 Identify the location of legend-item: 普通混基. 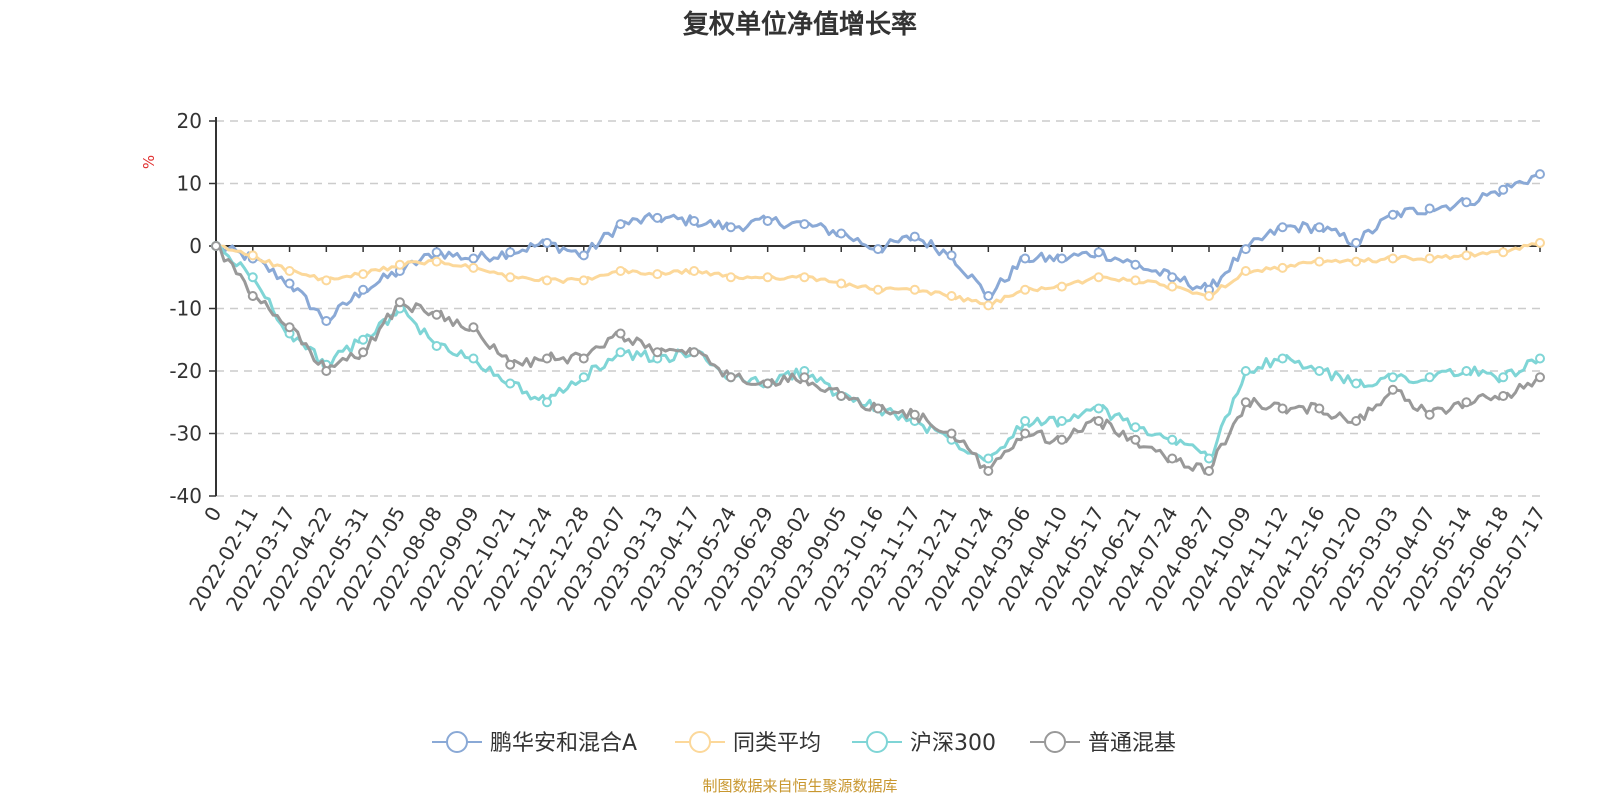
(1103, 743).